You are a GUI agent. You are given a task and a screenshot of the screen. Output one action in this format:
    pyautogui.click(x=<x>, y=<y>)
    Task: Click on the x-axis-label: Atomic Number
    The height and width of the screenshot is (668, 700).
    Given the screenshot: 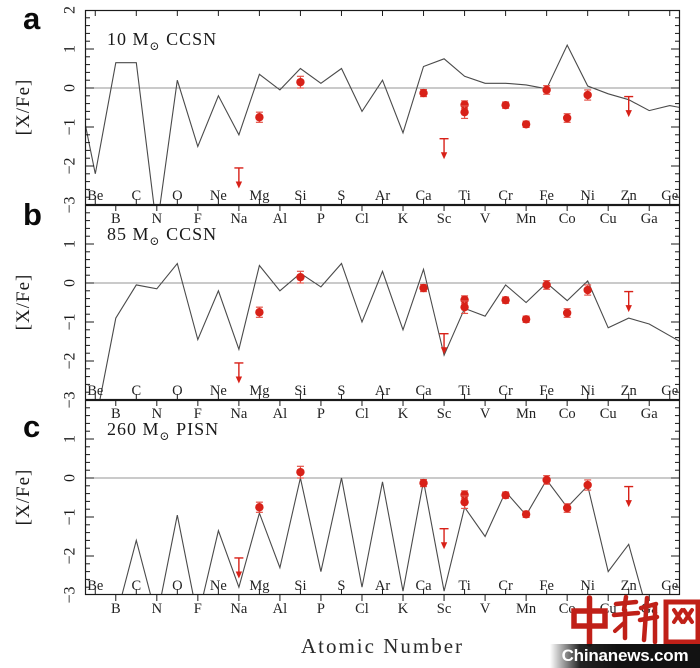 What is the action you would take?
    pyautogui.click(x=382, y=646)
    